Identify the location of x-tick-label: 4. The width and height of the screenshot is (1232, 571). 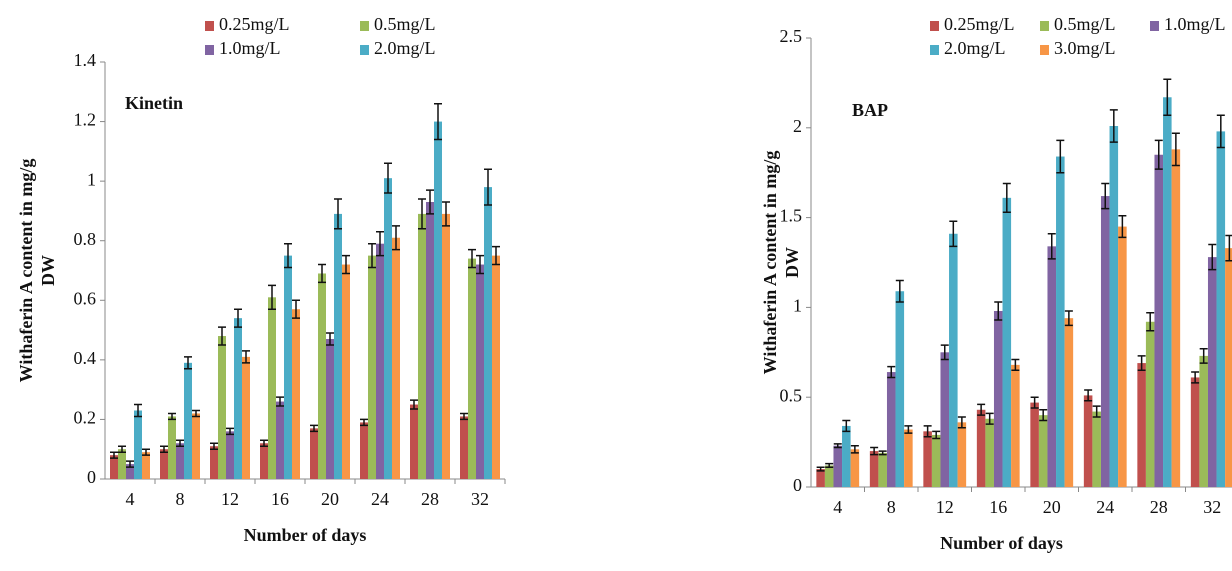
(130, 499).